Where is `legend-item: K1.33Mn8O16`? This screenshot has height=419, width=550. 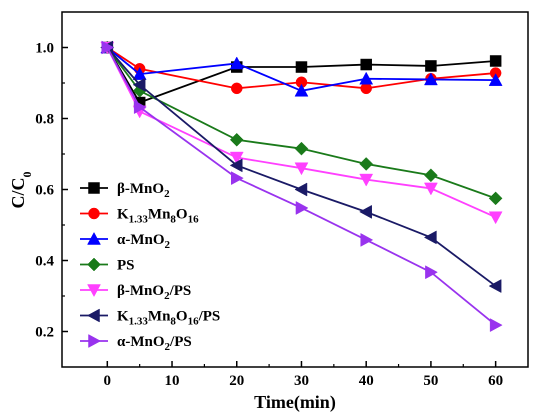
legend-item: K1.33Mn8O16 is located at coordinates (139, 216).